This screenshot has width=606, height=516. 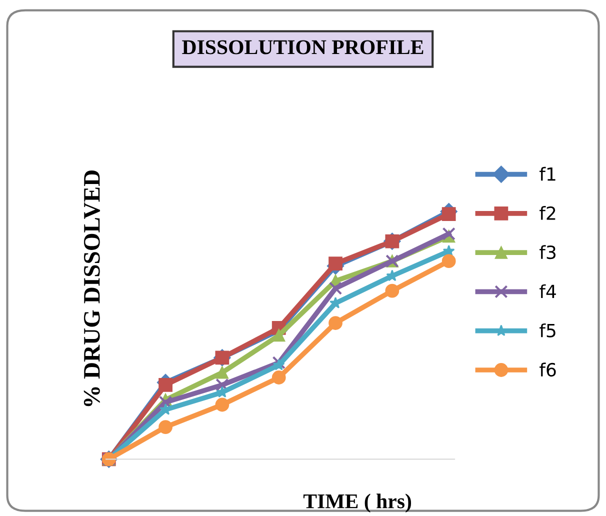 What do you see at coordinates (548, 369) in the screenshot?
I see `legend-label: f6` at bounding box center [548, 369].